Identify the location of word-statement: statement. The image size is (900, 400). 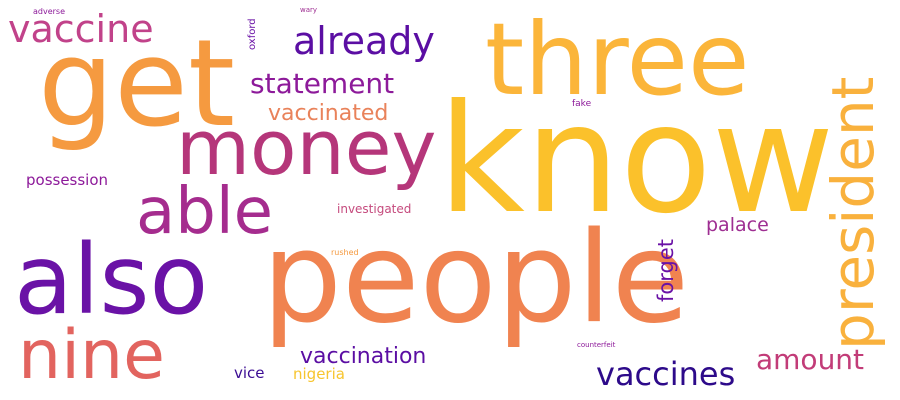
(322, 83).